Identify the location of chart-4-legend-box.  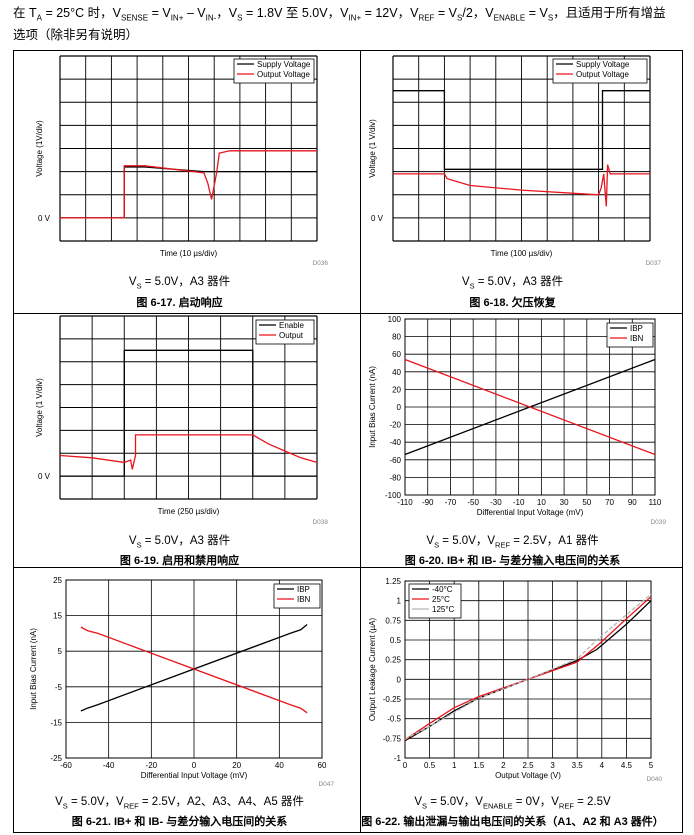
(630, 335).